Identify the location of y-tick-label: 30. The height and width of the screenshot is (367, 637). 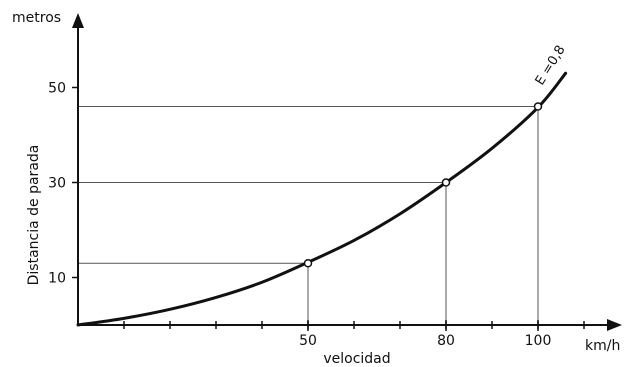
(57, 184).